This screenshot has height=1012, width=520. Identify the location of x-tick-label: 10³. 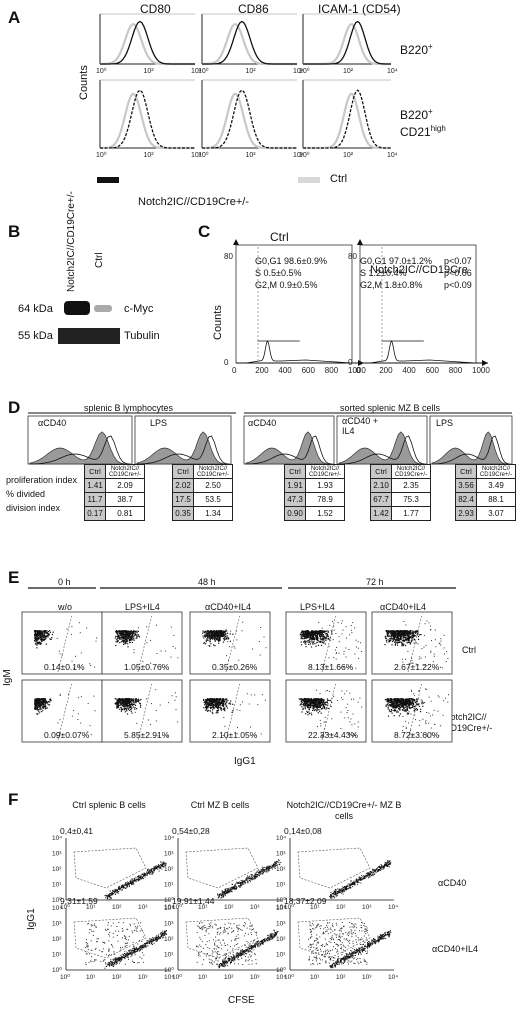
(143, 907).